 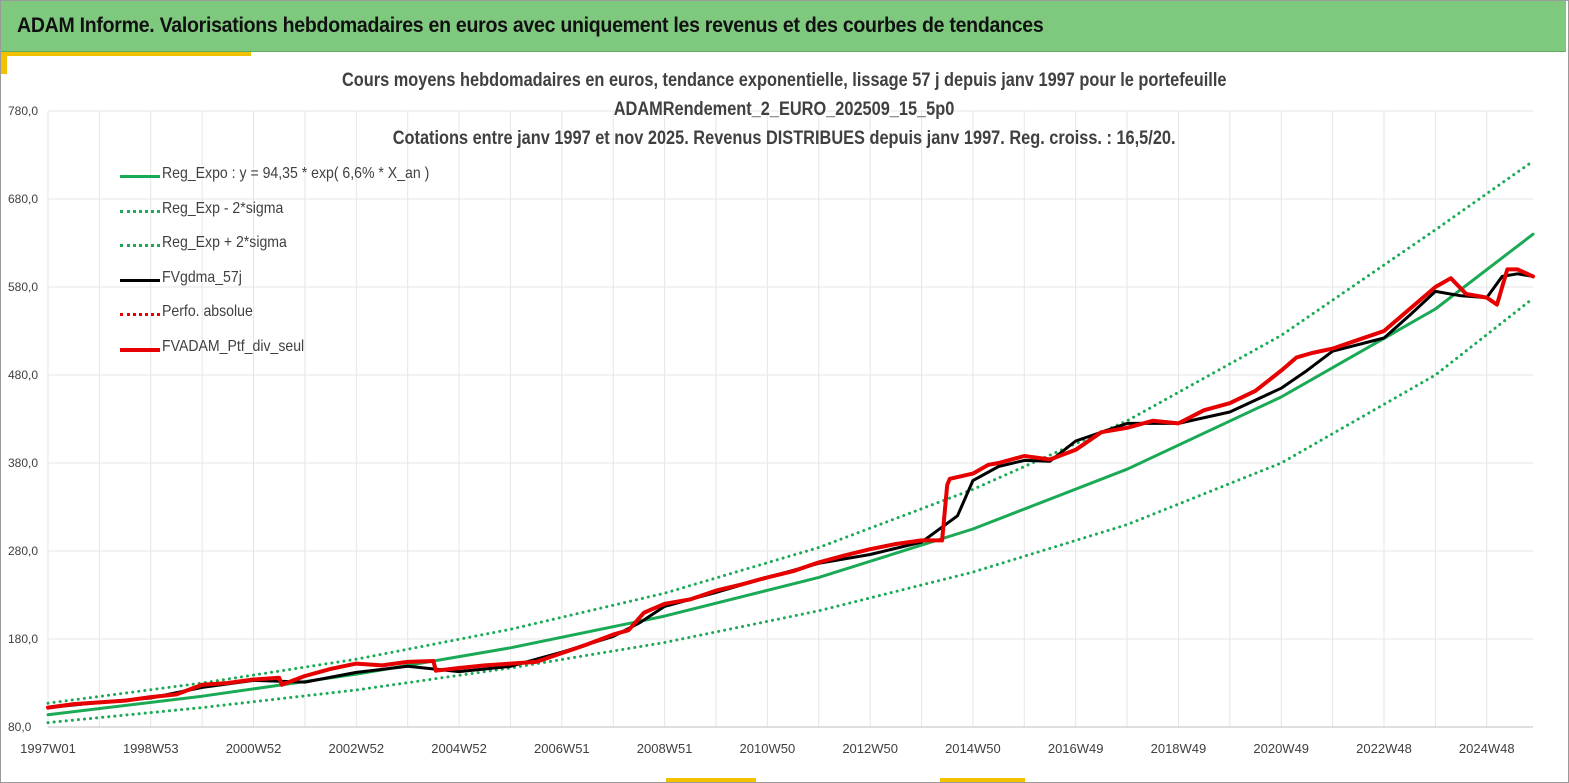 I want to click on chart-title-text: ADAMRendement_2_EURO_202509_15_5p0, so click(x=784, y=109).